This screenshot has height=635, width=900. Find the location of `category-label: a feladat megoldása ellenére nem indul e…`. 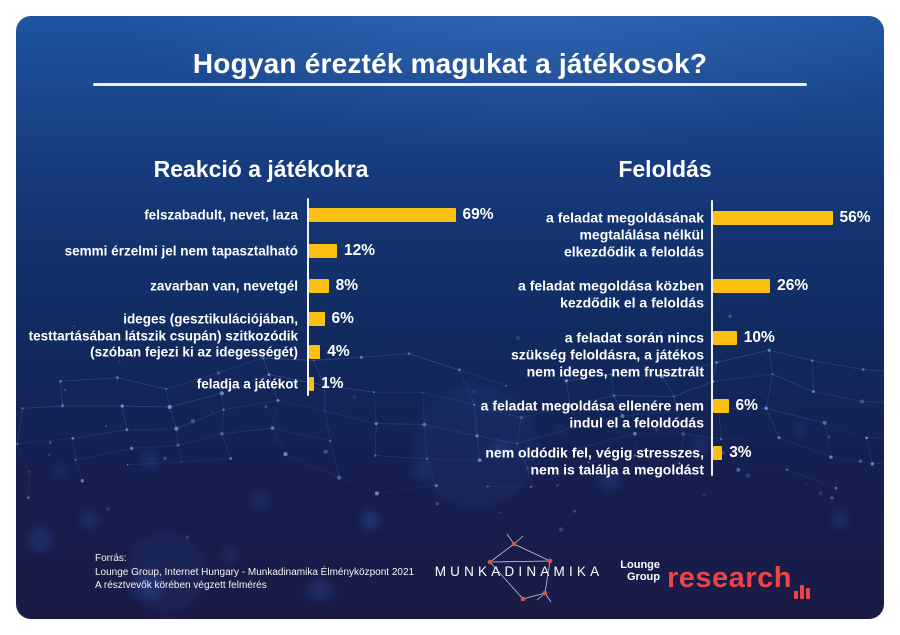

category-label: a feladat megoldása ellenére nem indul e… is located at coordinates (592, 414).